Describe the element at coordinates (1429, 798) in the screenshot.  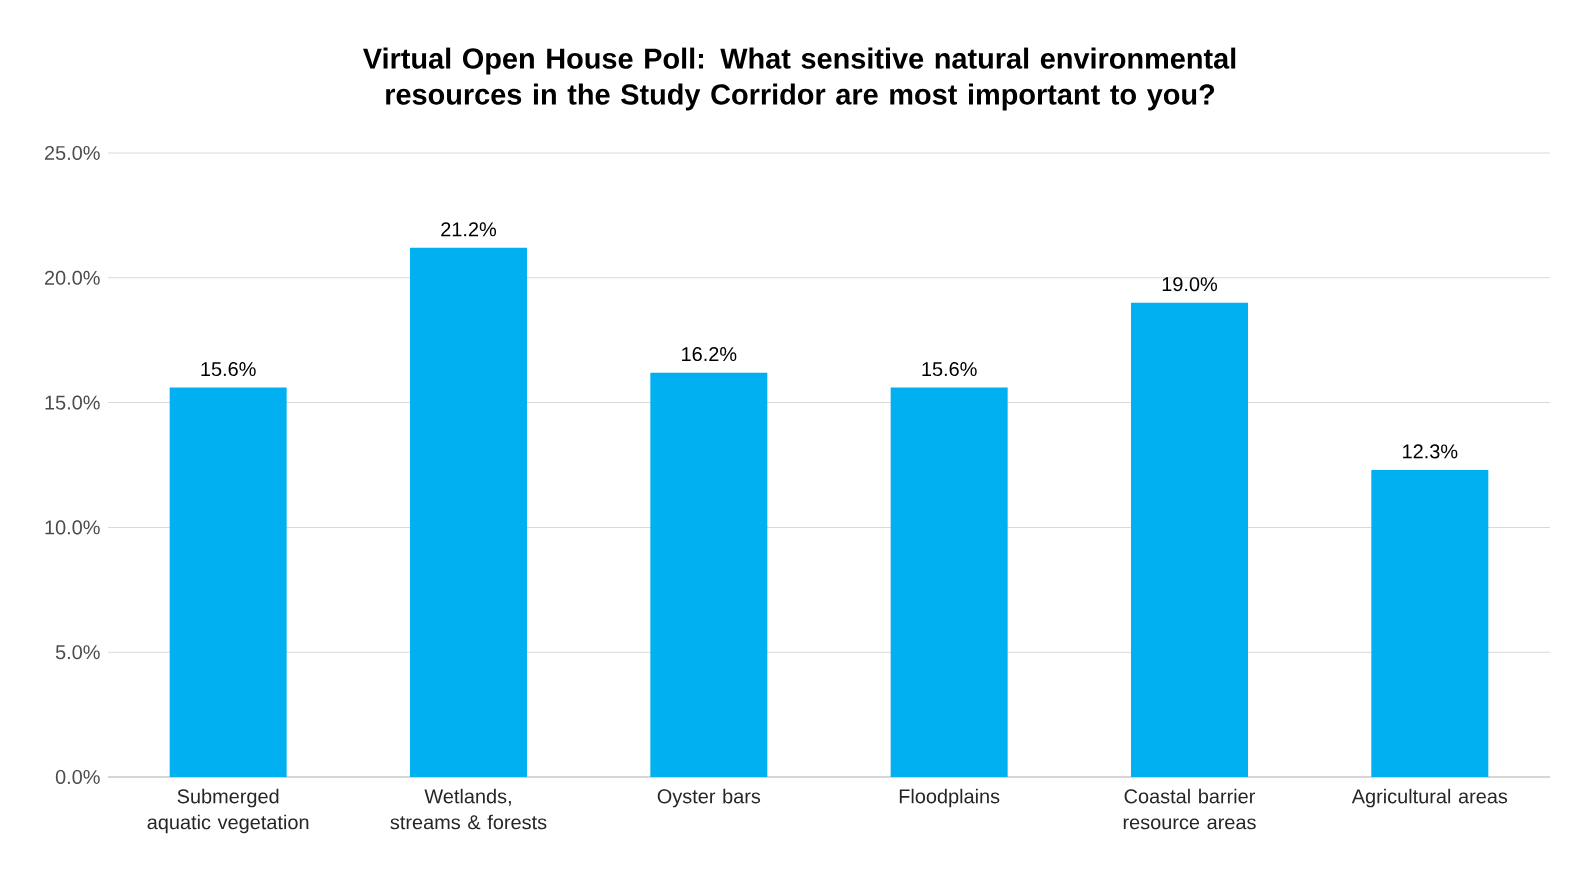
I see `x-tick-label: Agricultural areas` at that location.